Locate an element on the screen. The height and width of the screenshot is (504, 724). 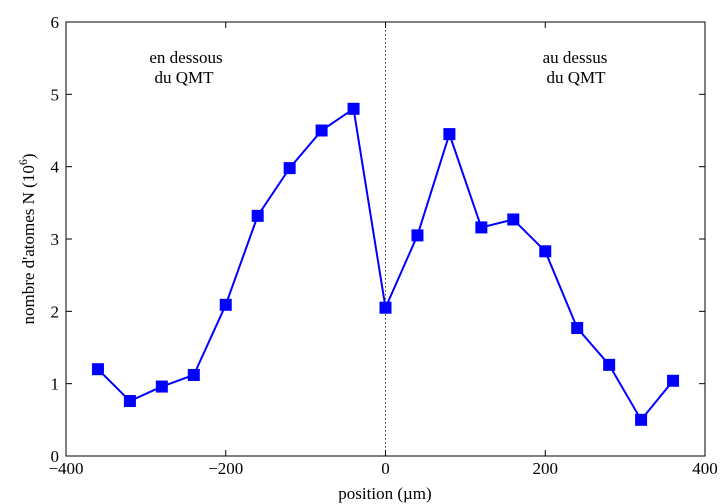
y-tick-label: 6 is located at coordinates (55, 22).